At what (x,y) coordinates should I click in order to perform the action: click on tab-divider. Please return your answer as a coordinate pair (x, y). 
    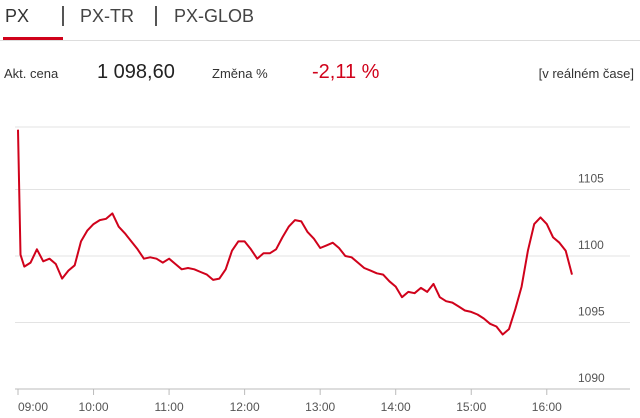
    Looking at the image, I should click on (320, 40).